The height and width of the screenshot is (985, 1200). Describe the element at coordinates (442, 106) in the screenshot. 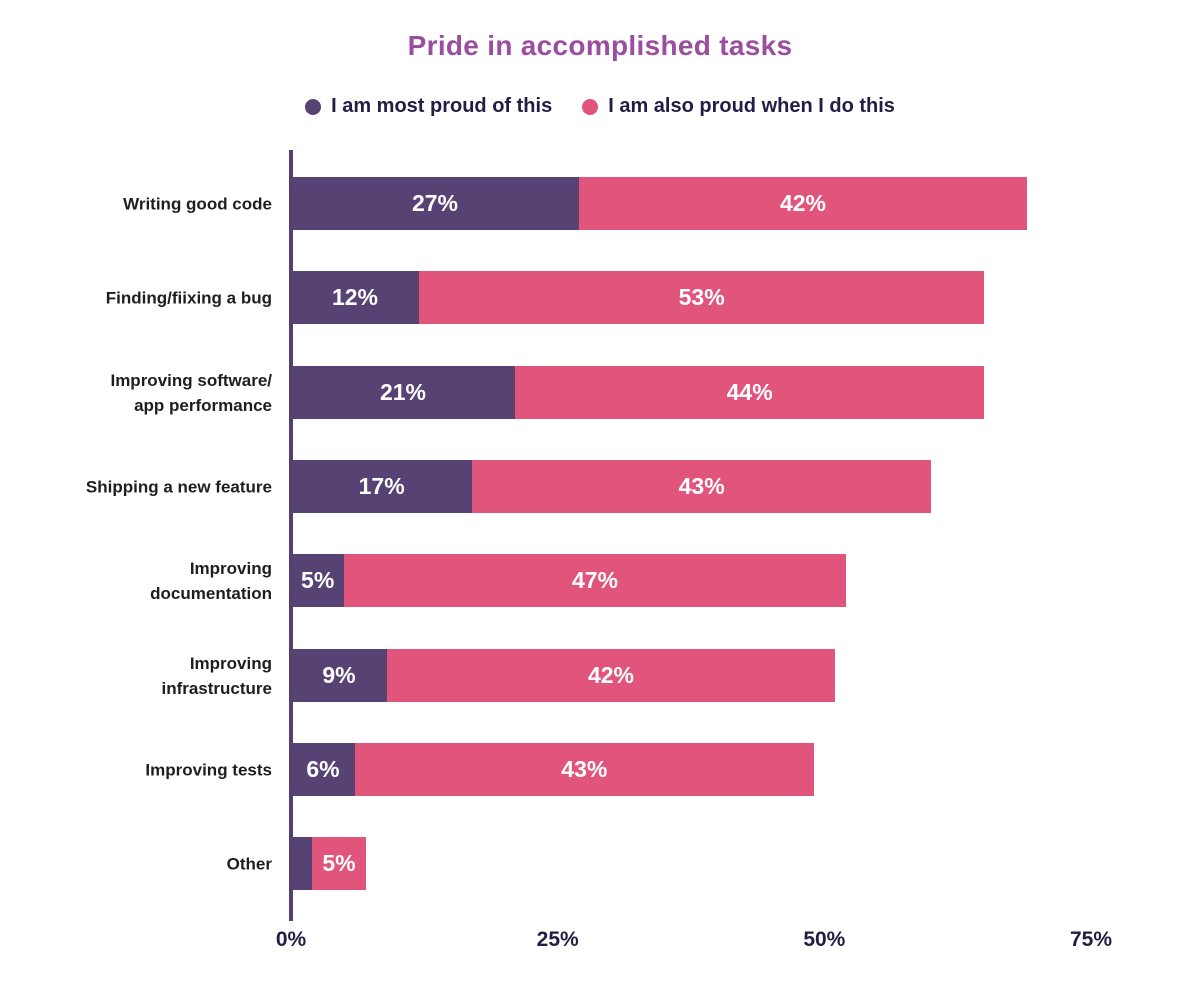

I see `legend-label-most-proud: I am most proud of this` at that location.